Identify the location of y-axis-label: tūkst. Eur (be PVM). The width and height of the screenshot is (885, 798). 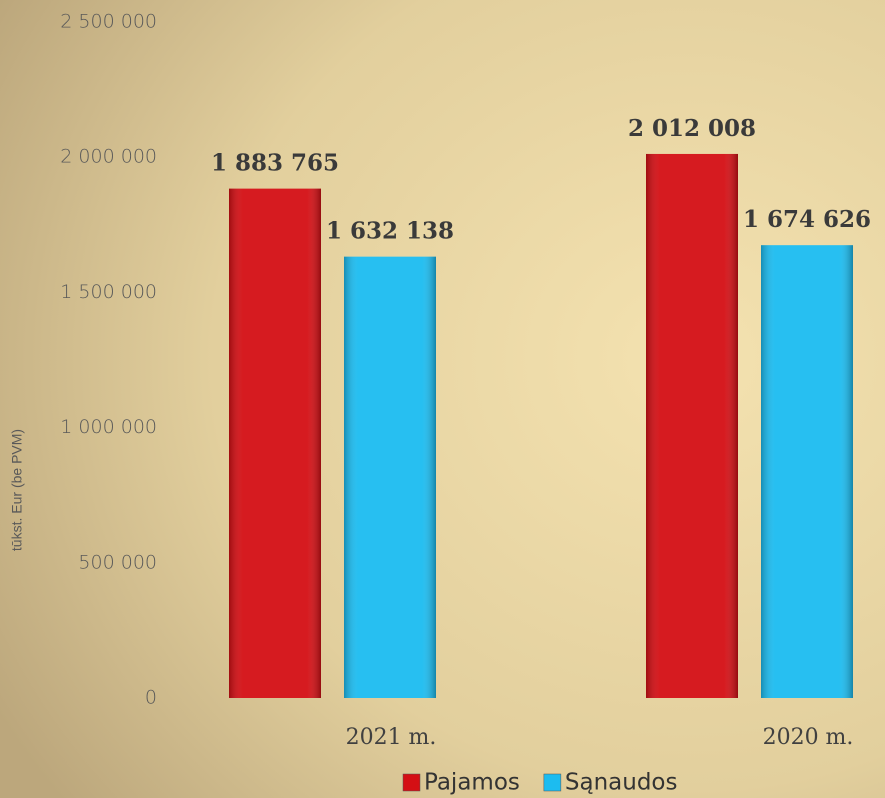
(17, 490).